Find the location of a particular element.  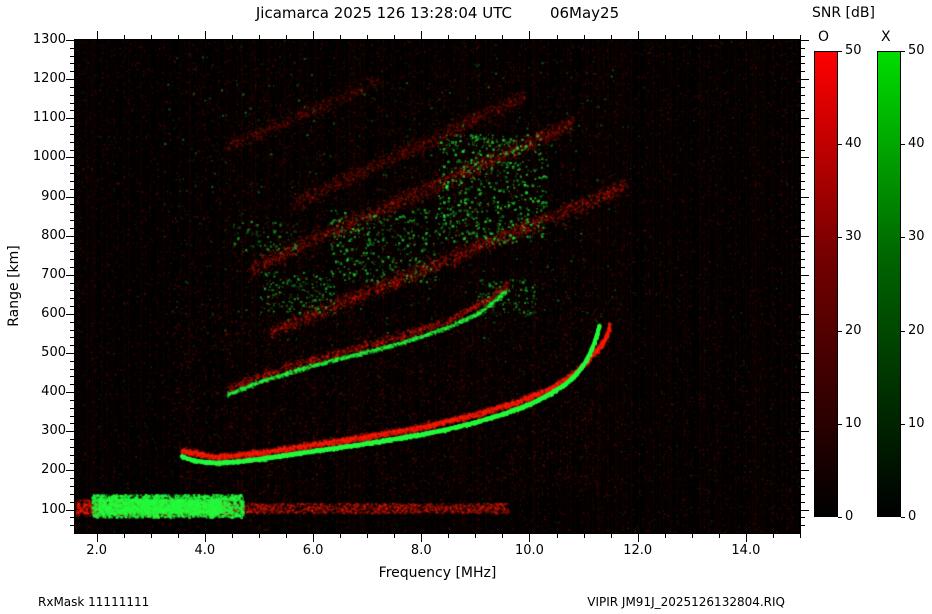

x-tick-label: 8.0 is located at coordinates (421, 550).